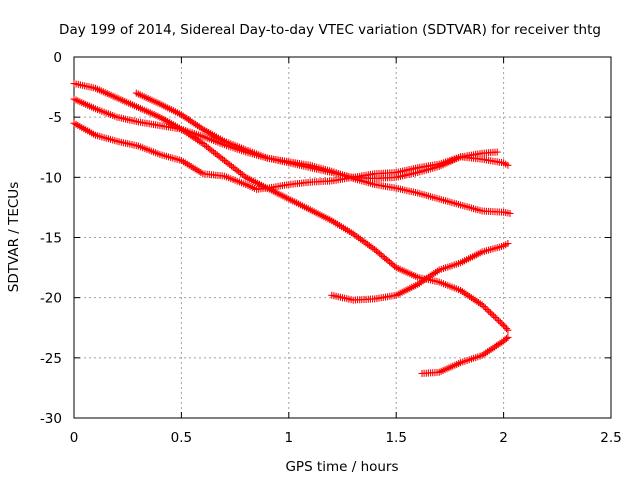  I want to click on x-tick-label: 0.5, so click(181, 438).